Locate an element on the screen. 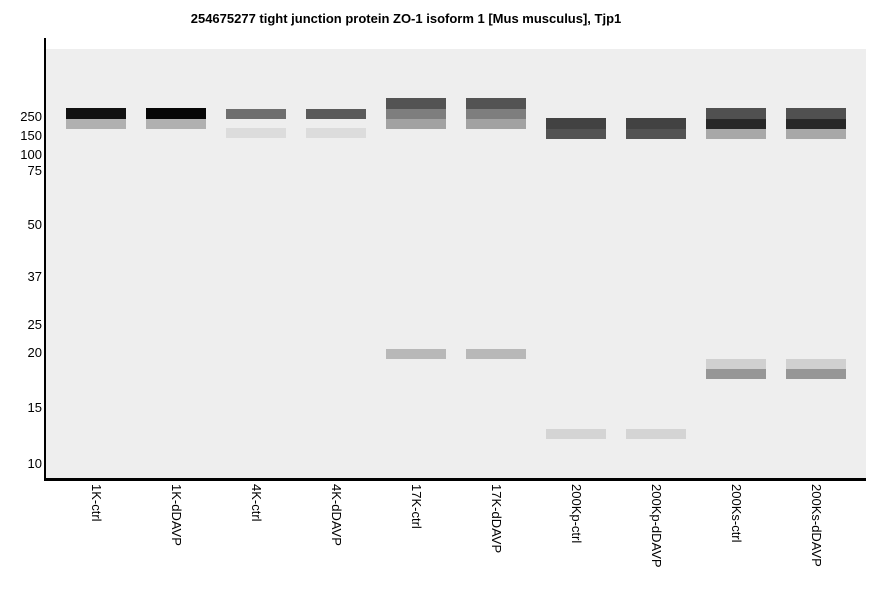 This screenshot has width=886, height=595. y-tick-label: 10 is located at coordinates (34, 463).